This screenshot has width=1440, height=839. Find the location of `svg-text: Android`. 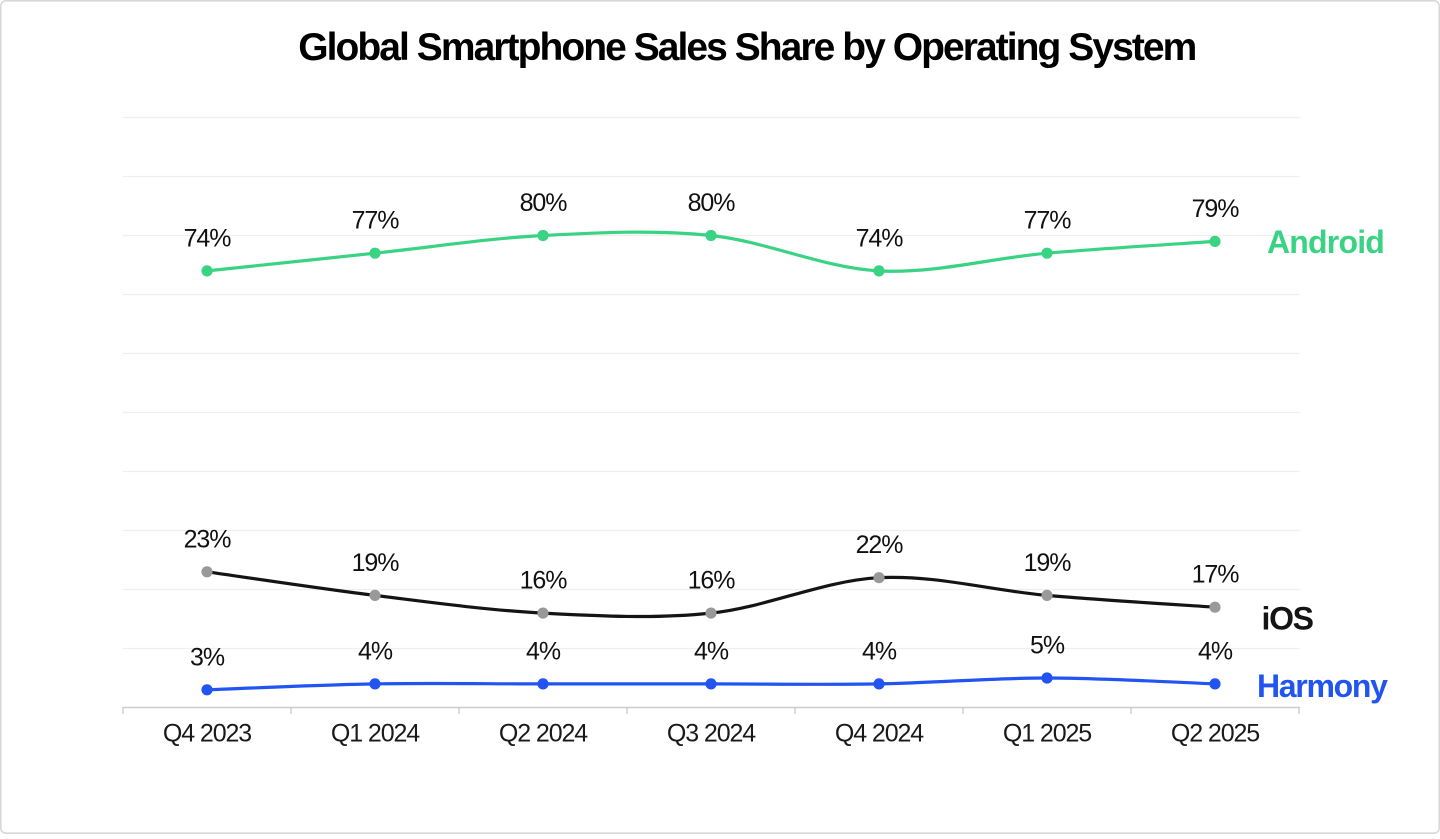

svg-text: Android is located at coordinates (1325, 242).